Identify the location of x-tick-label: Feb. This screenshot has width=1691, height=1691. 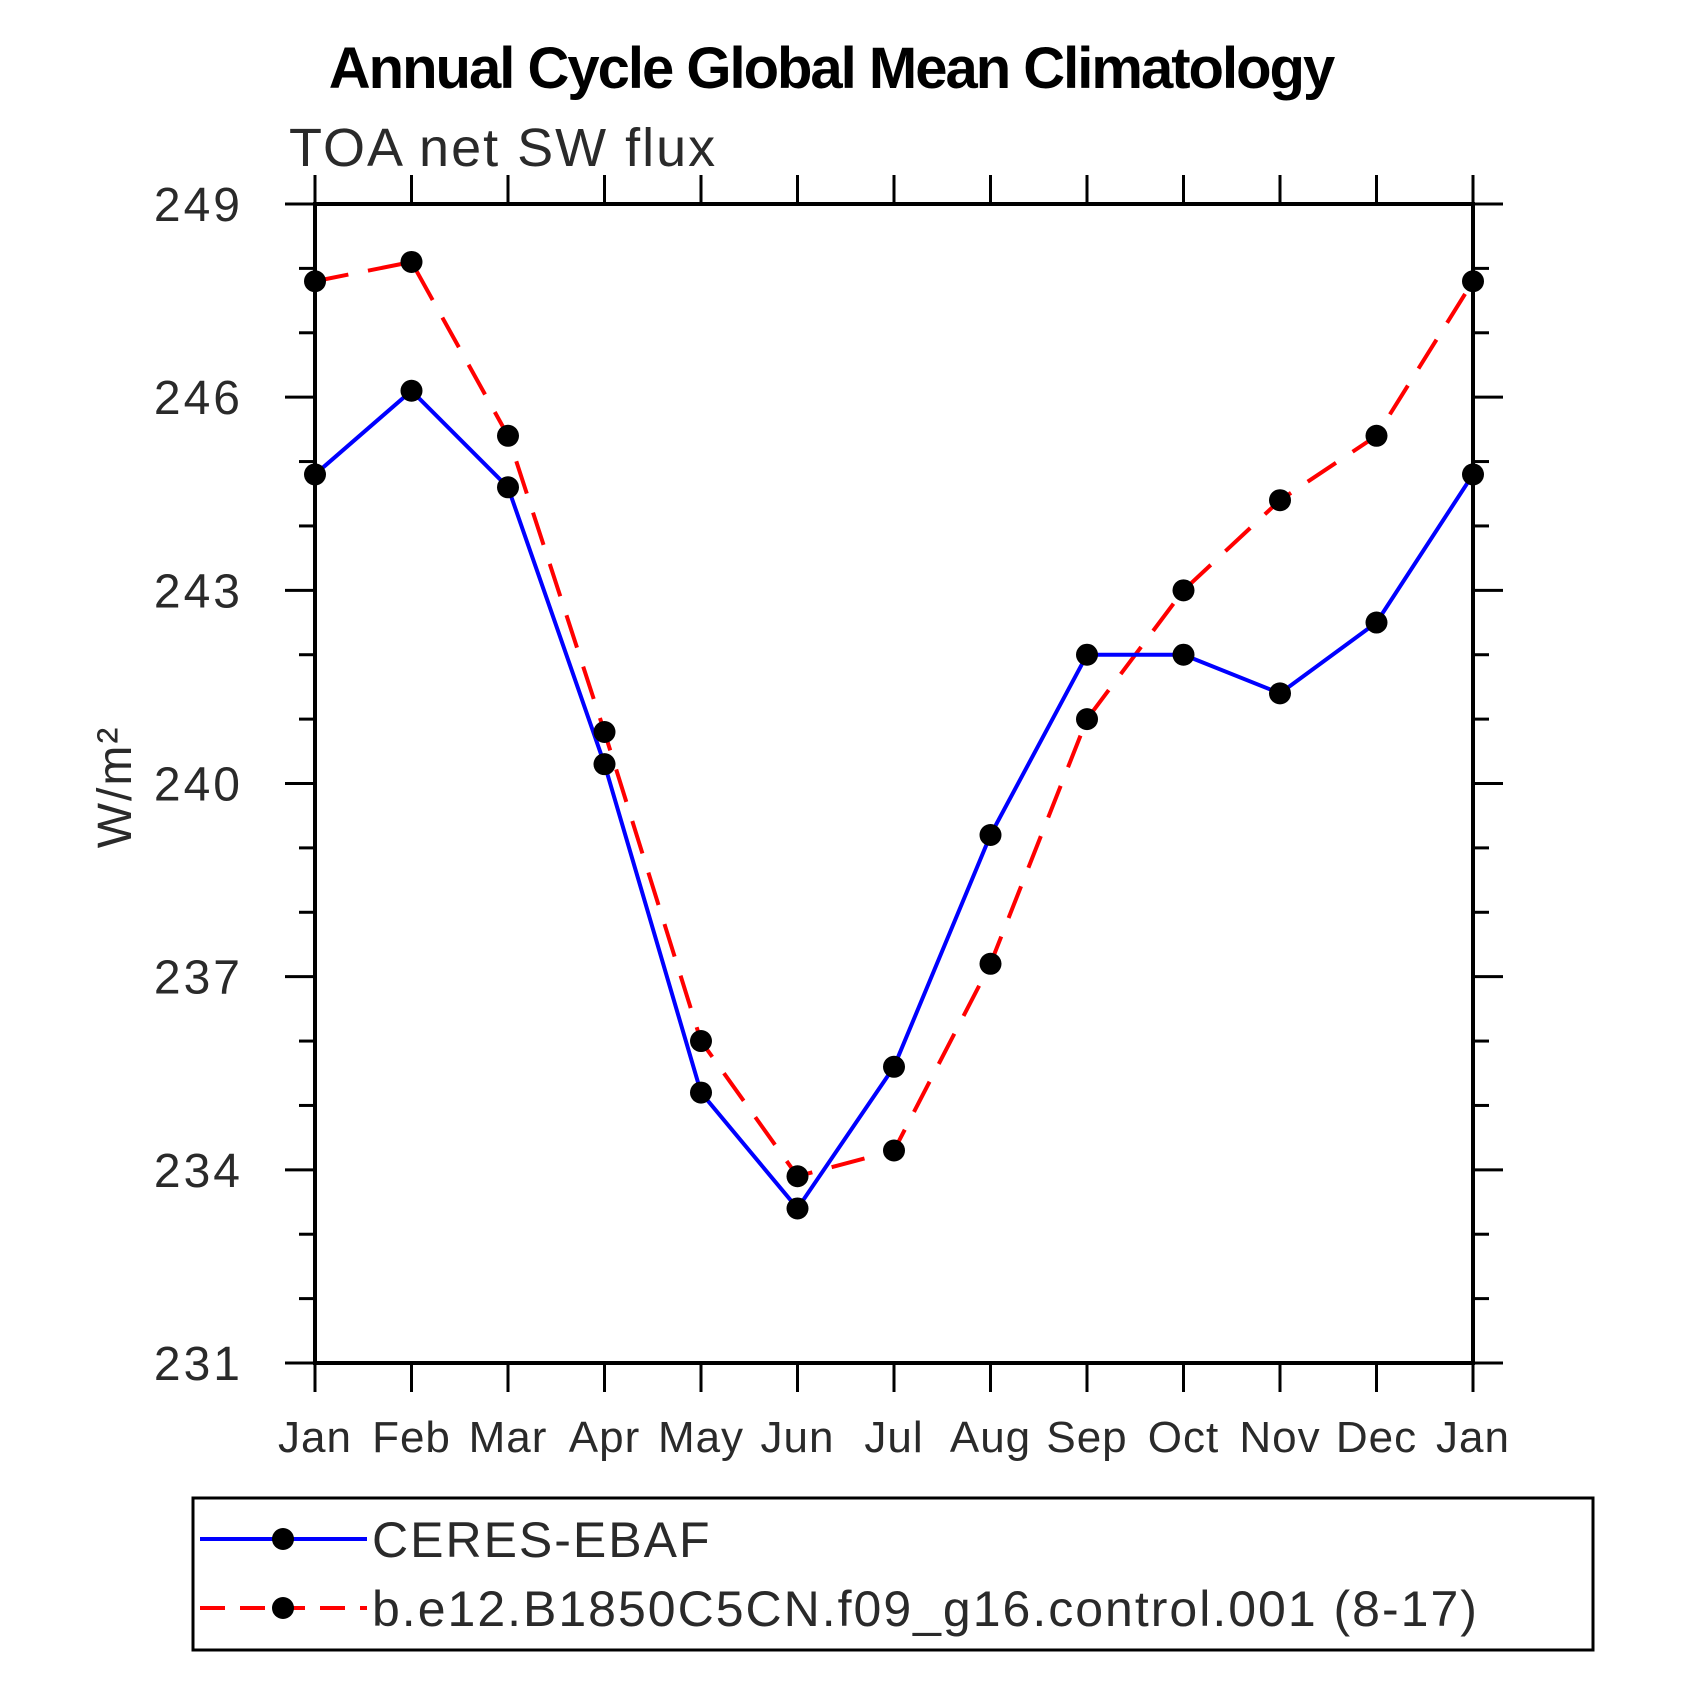
(411, 1437).